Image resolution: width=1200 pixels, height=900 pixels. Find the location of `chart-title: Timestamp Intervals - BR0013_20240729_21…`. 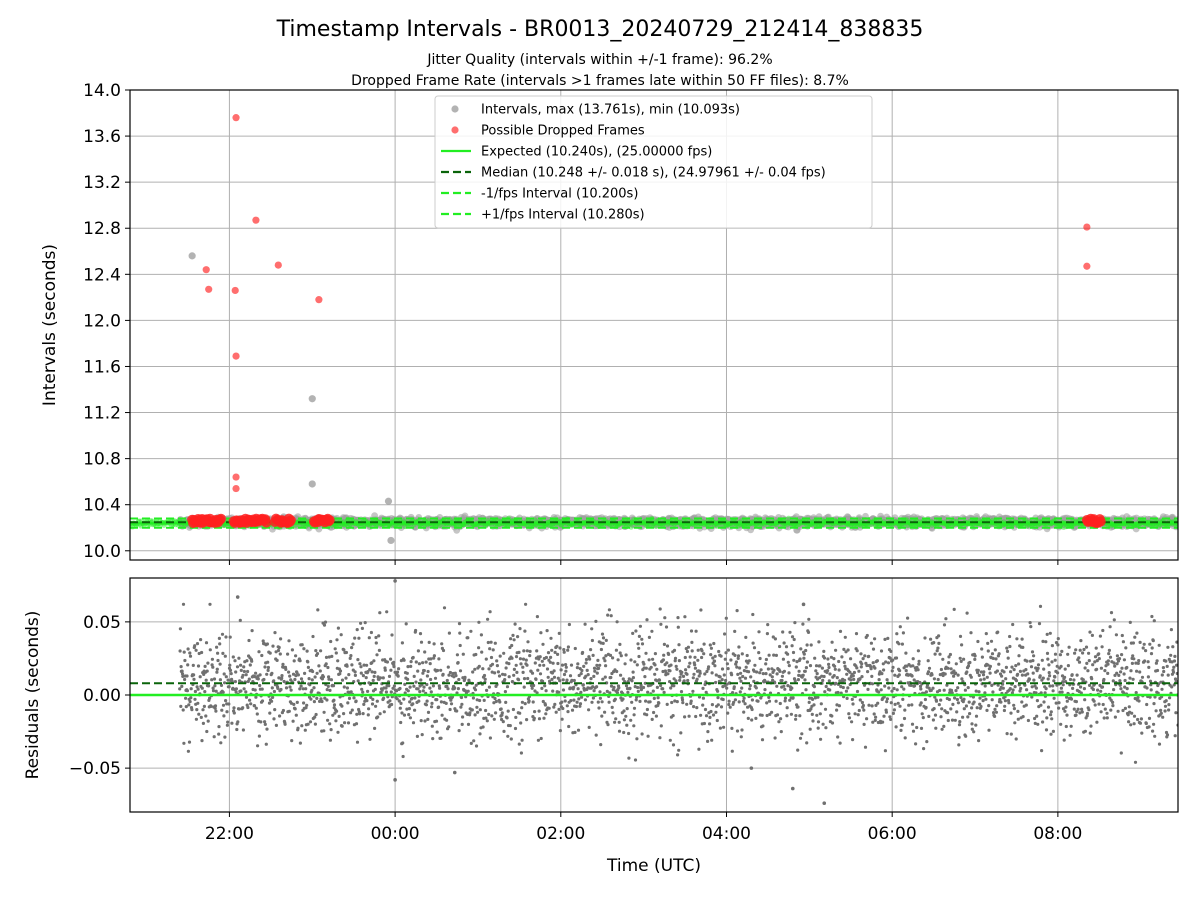

chart-title: Timestamp Intervals - BR0013_20240729_21… is located at coordinates (600, 29).